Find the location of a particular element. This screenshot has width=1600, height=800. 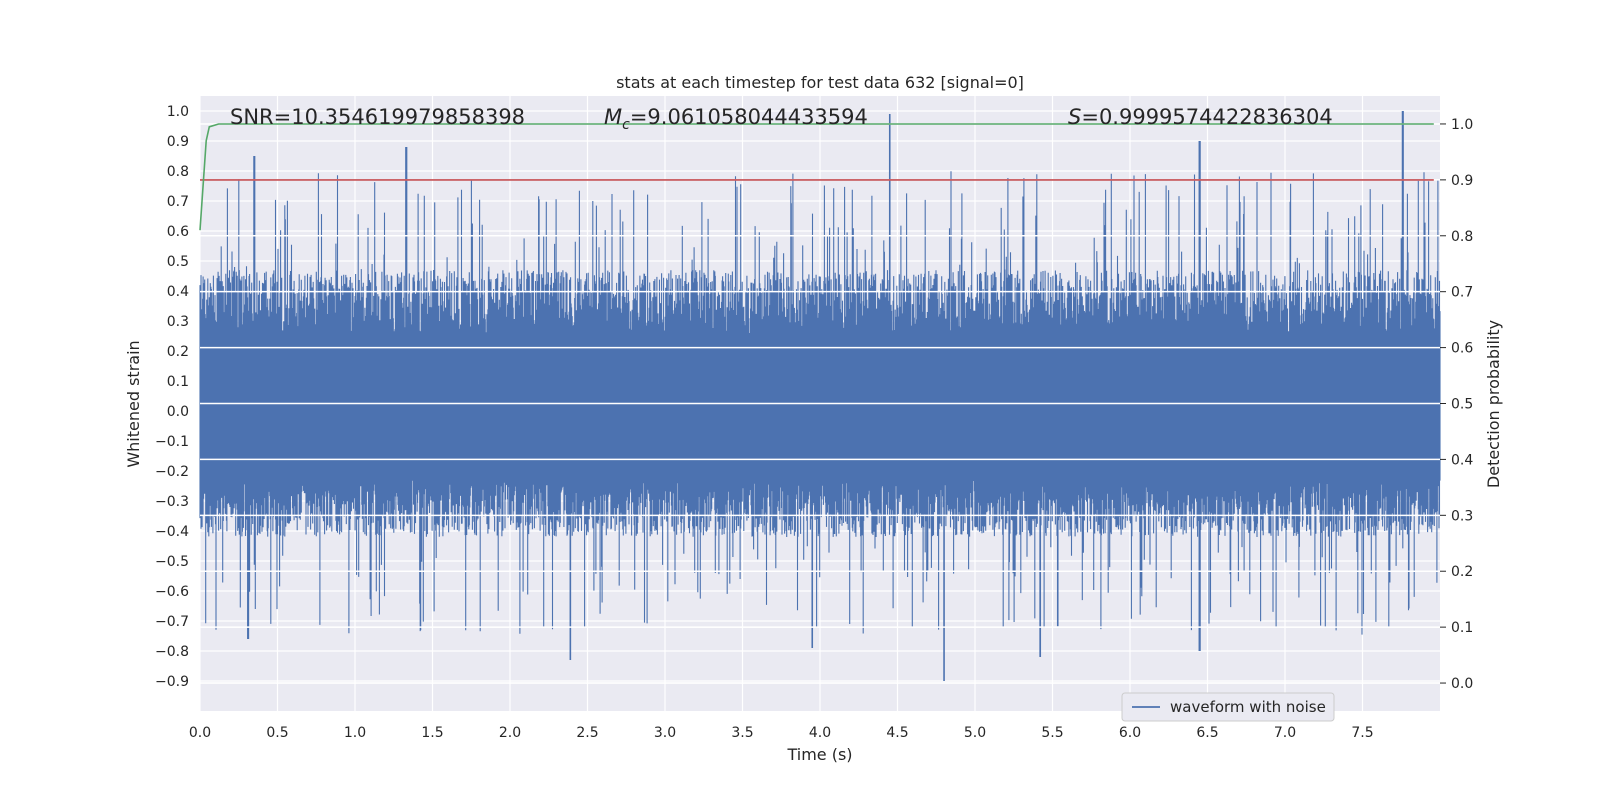

y2-tick-label: 0.4 is located at coordinates (1462, 460).